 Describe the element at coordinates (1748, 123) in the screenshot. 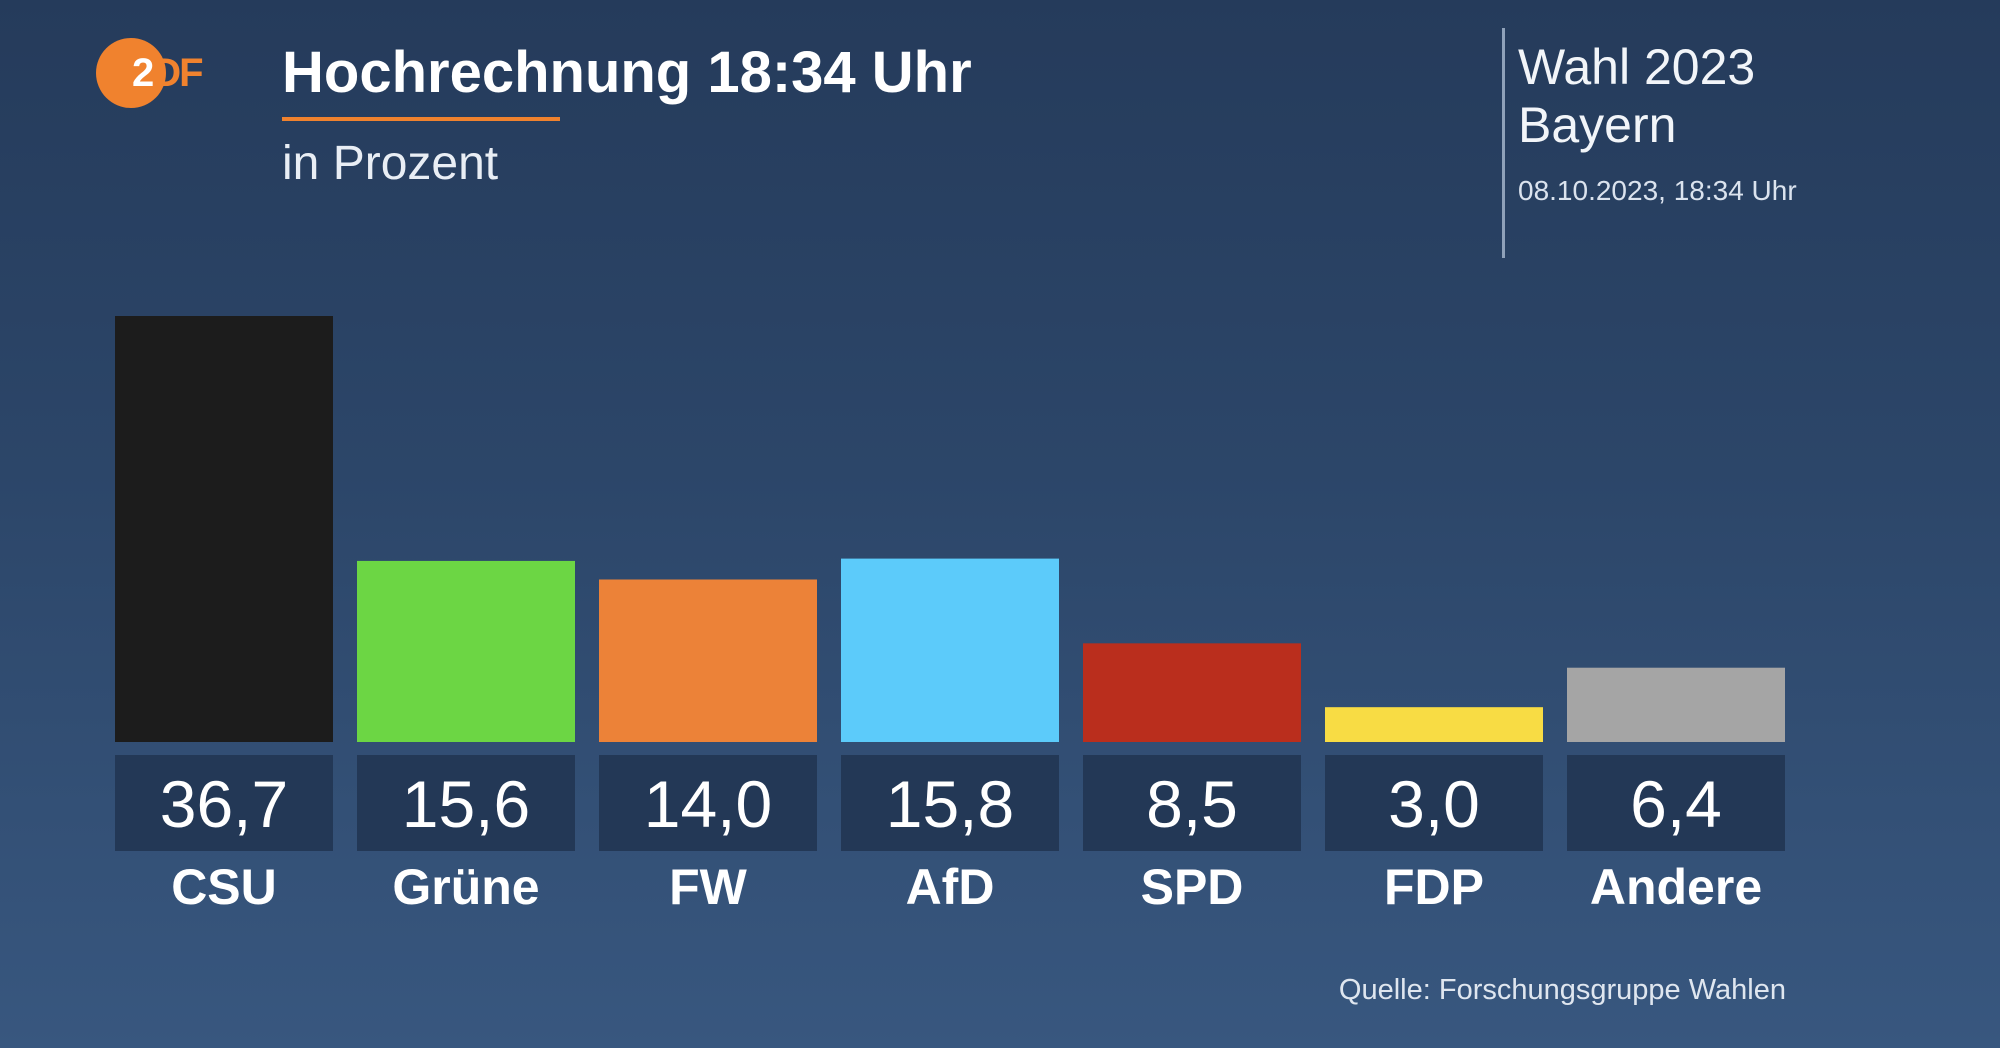

I see `election-info: Wahl 2023 Bayern 08.10.2023, 18:34 Uhr` at that location.